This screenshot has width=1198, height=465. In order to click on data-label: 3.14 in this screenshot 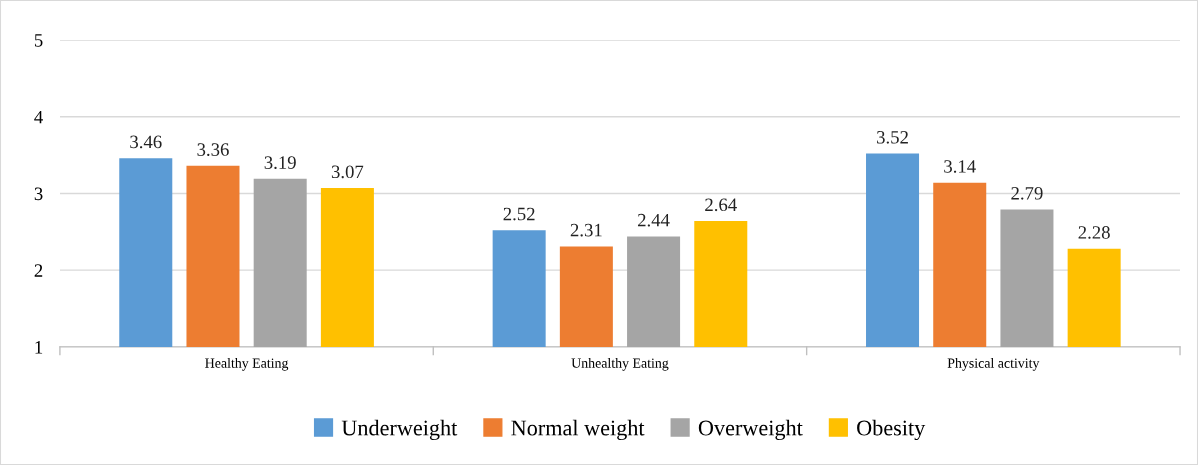, I will do `click(960, 166)`.